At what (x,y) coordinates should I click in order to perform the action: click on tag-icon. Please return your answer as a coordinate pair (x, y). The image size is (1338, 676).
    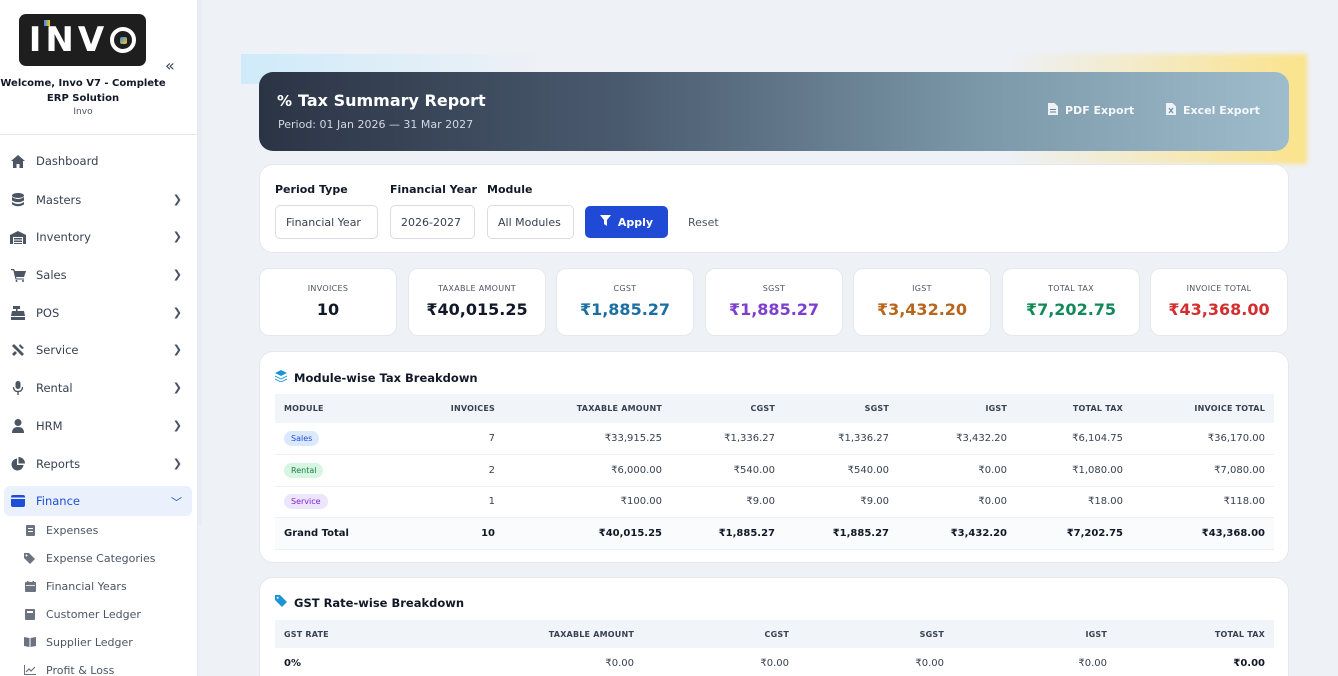
    Looking at the image, I should click on (281, 602).